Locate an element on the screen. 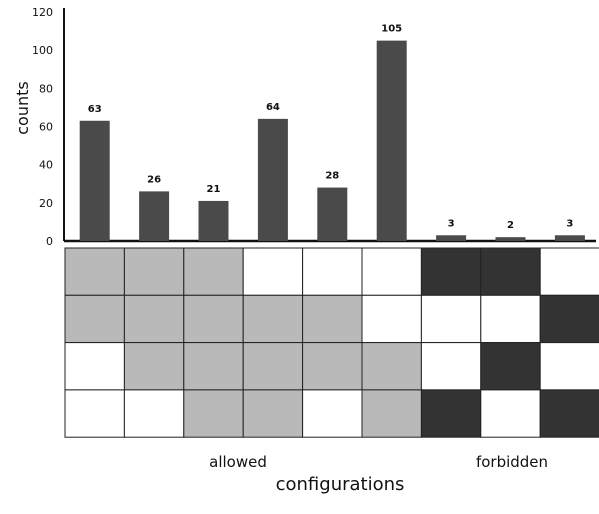 The width and height of the screenshot is (599, 514). bar-value-label: 63 is located at coordinates (95, 109).